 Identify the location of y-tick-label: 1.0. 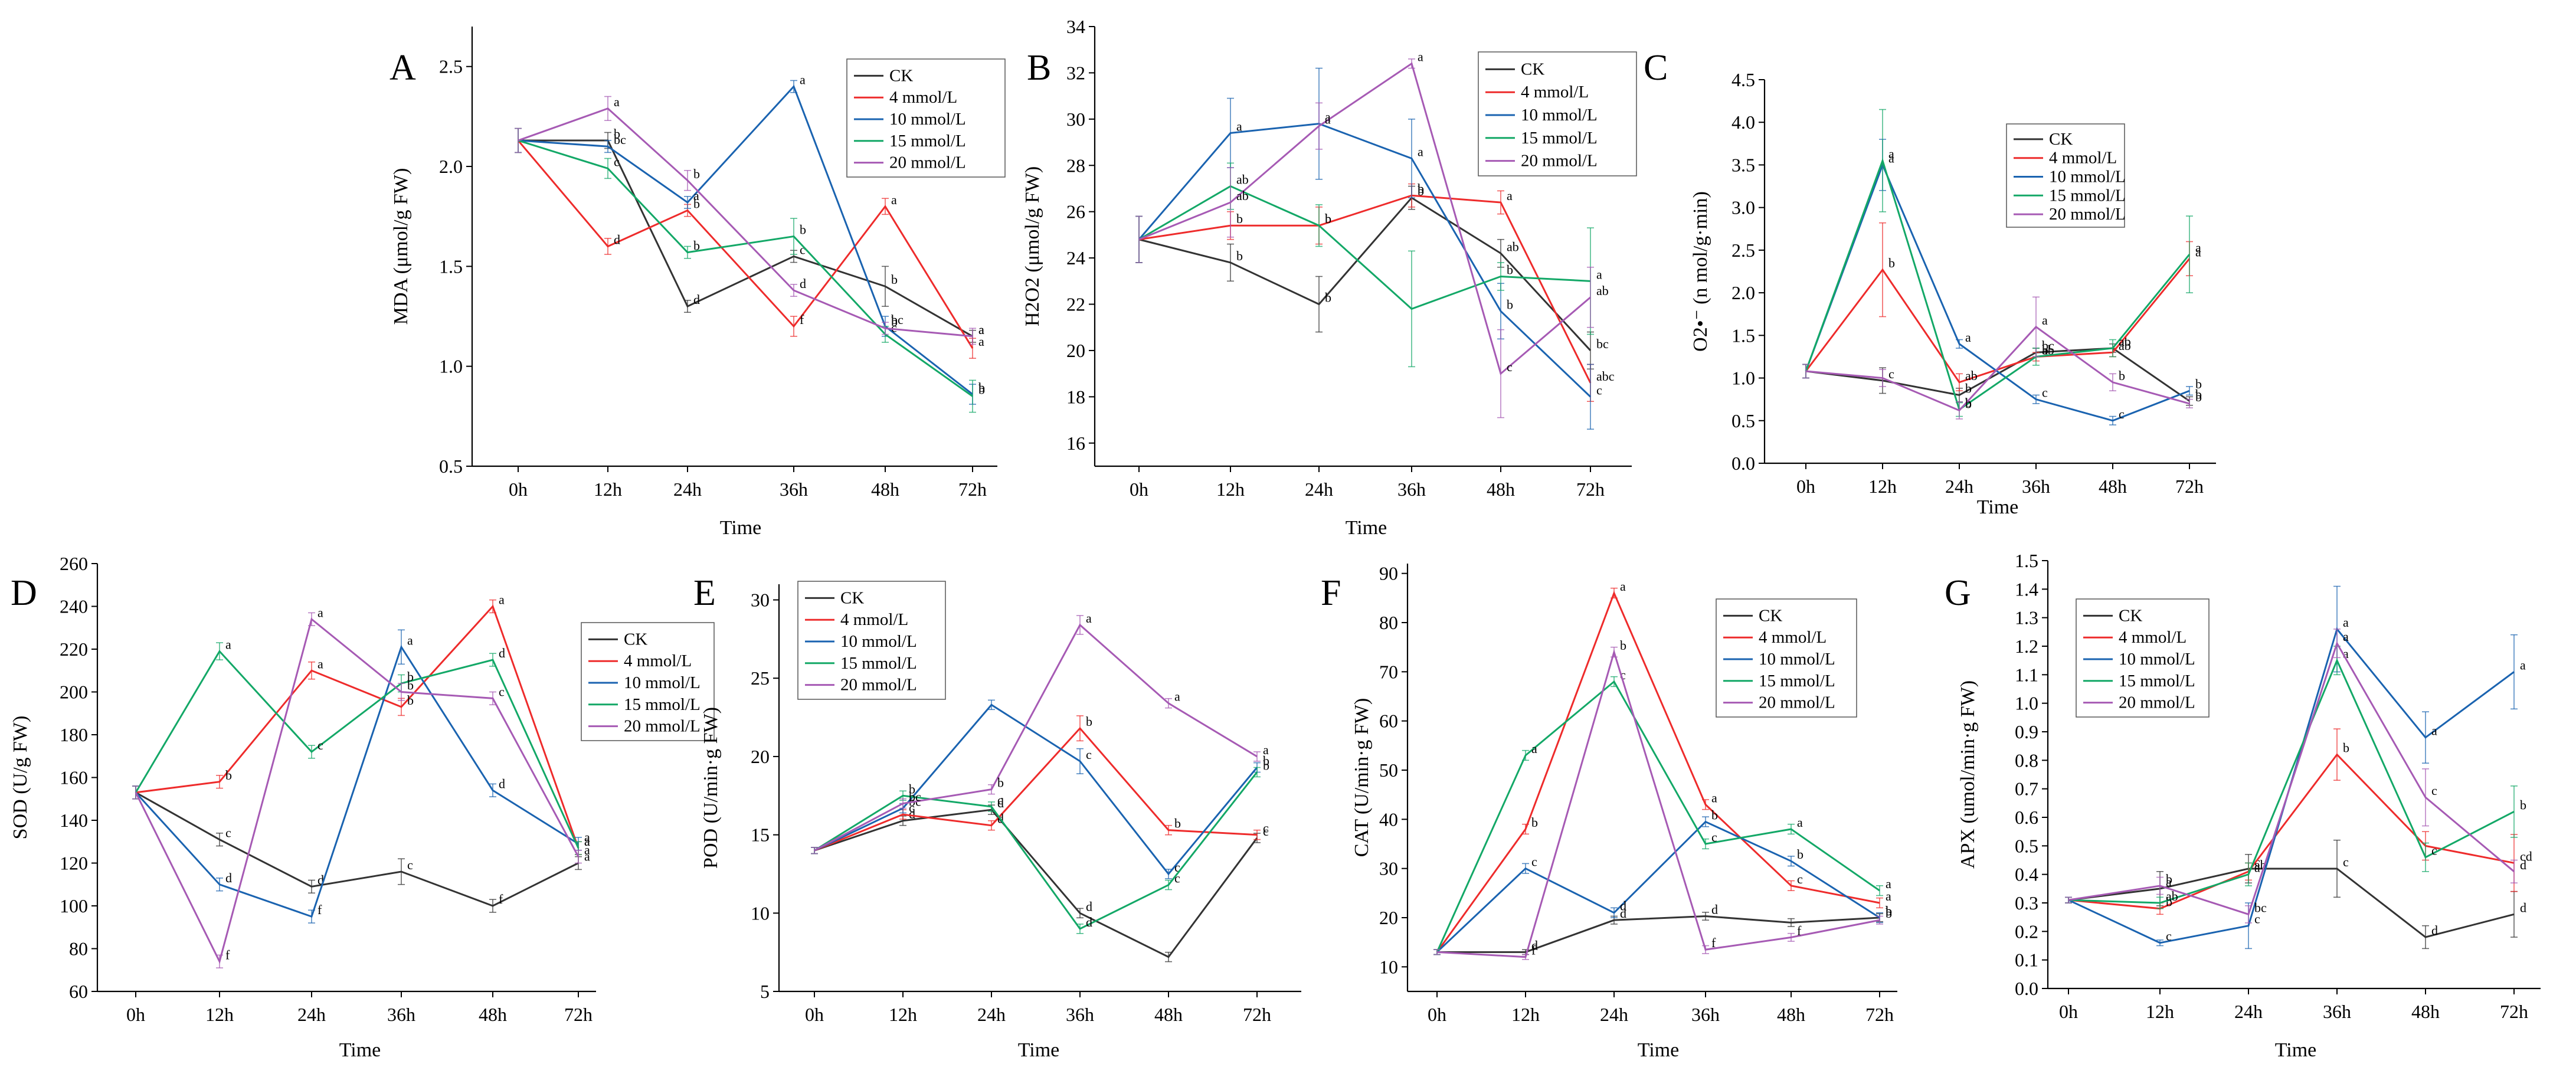
(451, 366).